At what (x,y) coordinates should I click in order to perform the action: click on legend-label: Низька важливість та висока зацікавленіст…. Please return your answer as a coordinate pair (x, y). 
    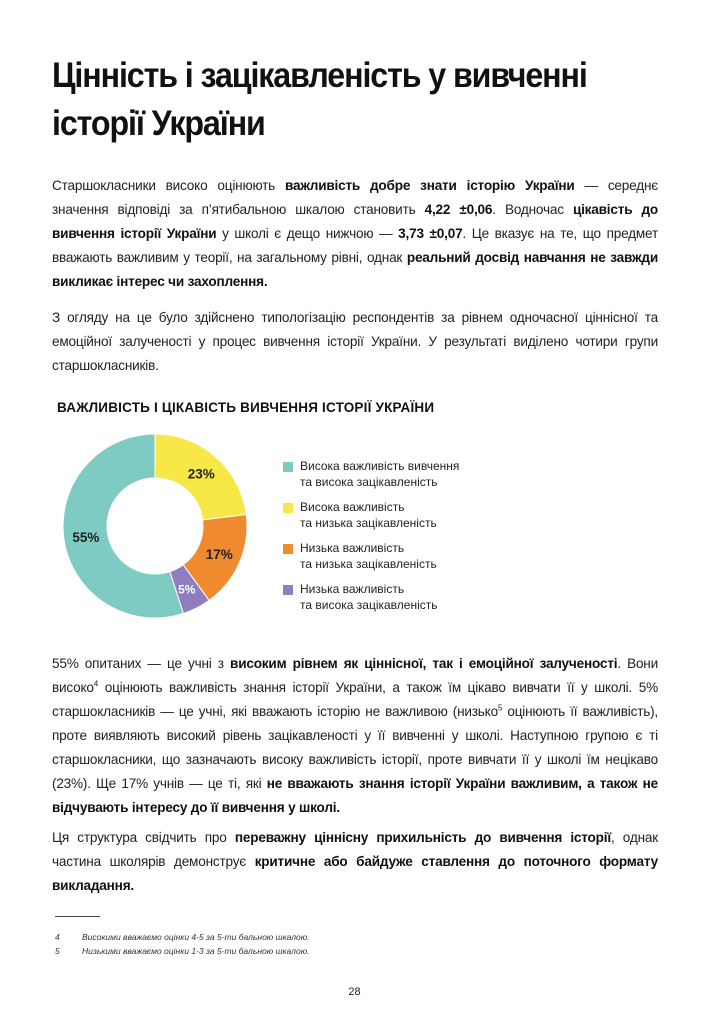
    Looking at the image, I should click on (369, 597).